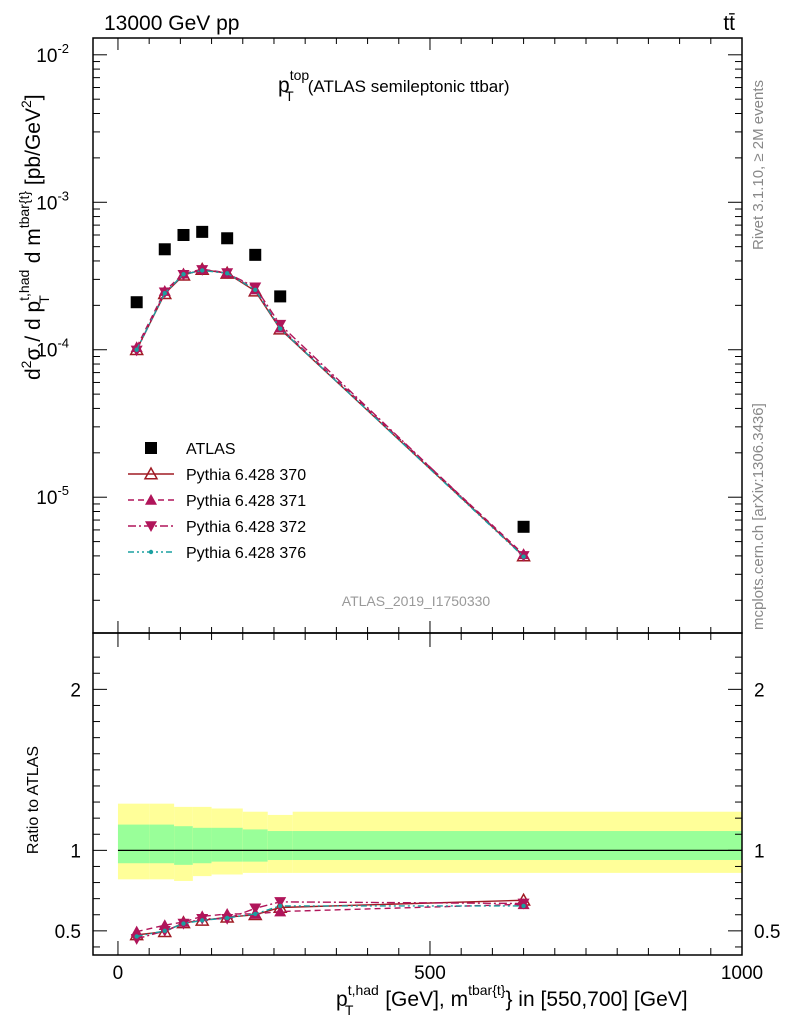 Image resolution: width=786 pixels, height=1029 pixels. I want to click on rivet-label: Rivet 3.1.10, ≥ 2M events, so click(758, 165).